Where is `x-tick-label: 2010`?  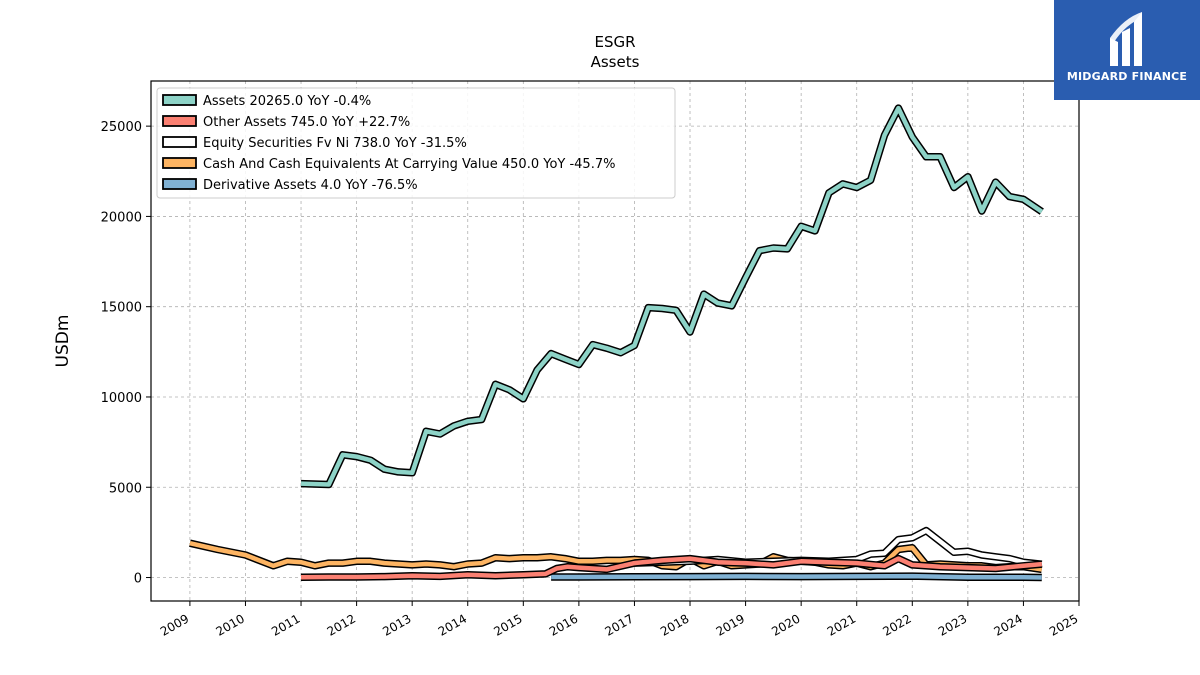
x-tick-label: 2010 is located at coordinates (230, 624).